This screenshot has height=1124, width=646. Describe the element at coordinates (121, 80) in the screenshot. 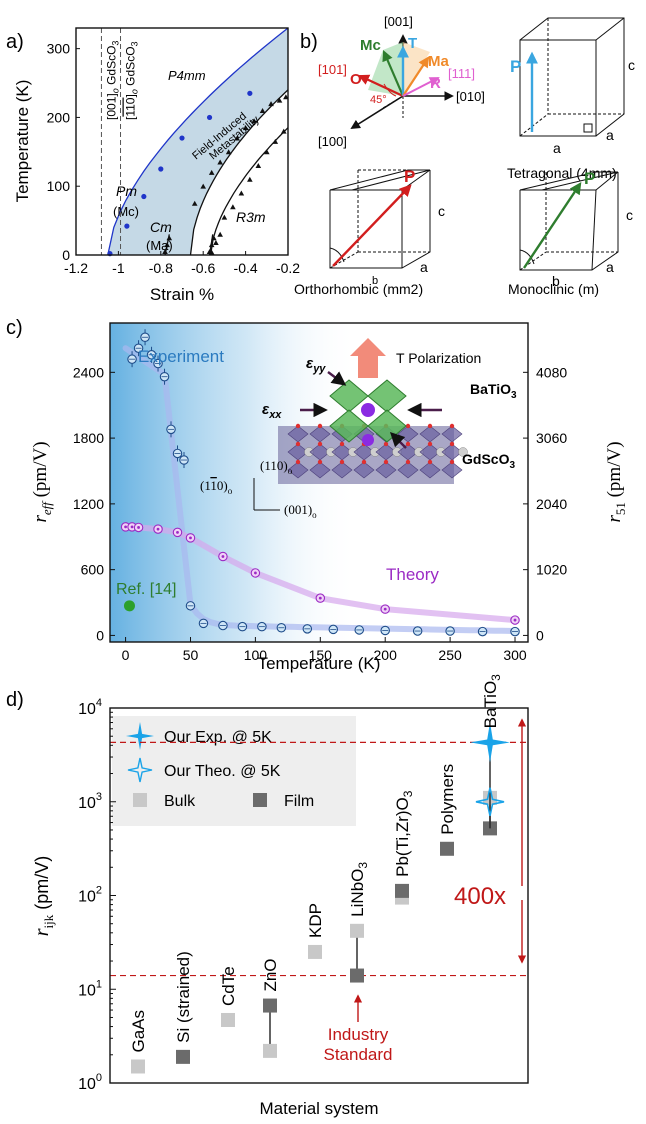

I see `substrate-labels: [001]o GdScO3[110]o GdScO3` at that location.